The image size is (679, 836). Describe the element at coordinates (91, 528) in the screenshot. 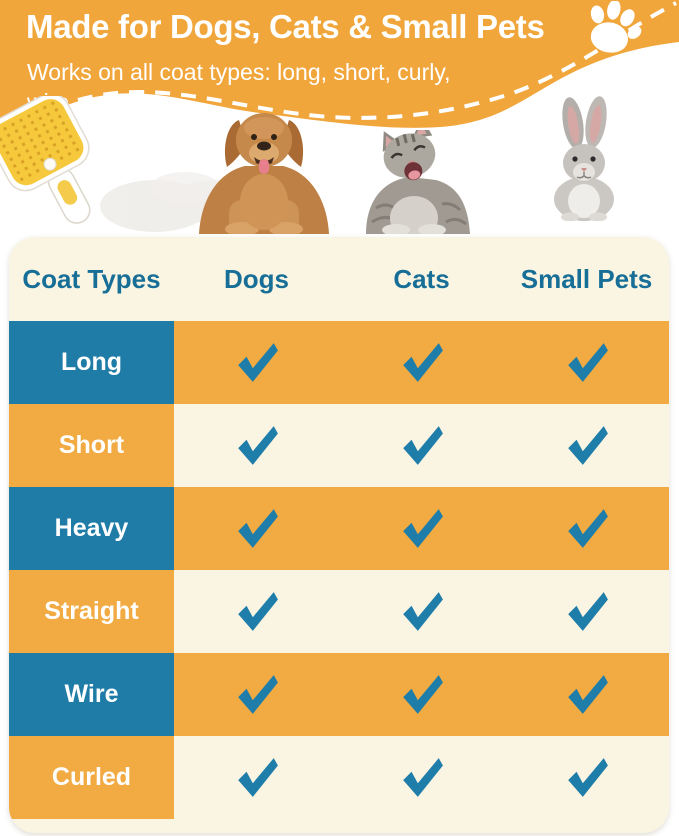

I see `coat-type-label: Heavy` at that location.